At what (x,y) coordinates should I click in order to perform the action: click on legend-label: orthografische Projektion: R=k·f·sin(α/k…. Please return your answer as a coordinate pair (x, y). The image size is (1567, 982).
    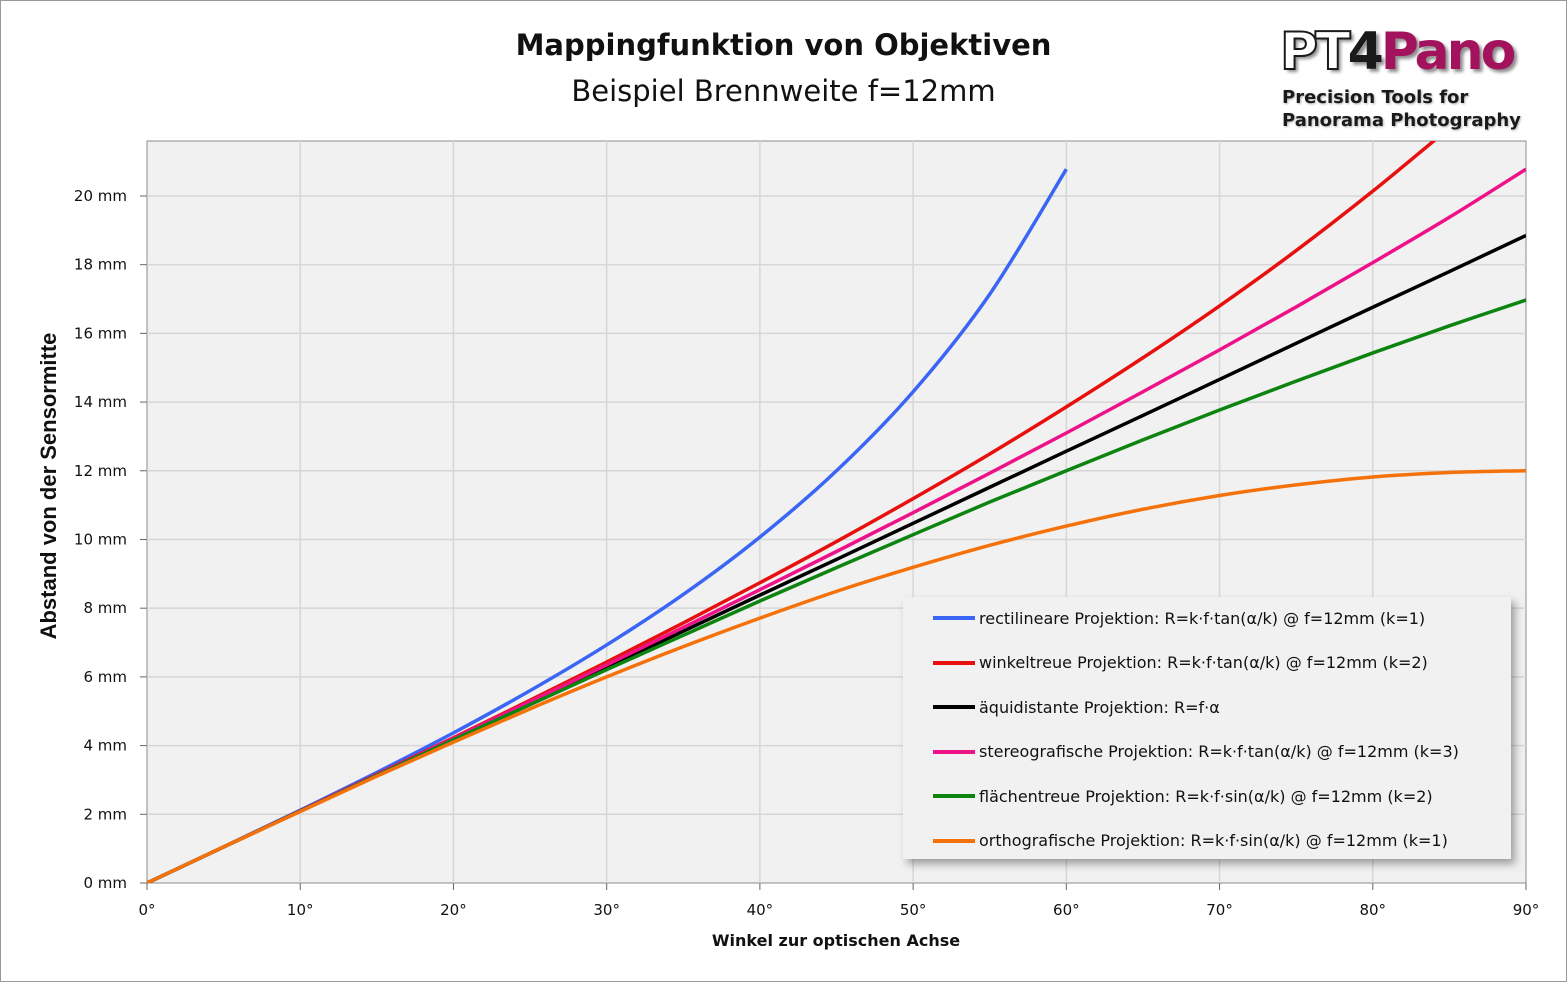
    Looking at the image, I should click on (1213, 840).